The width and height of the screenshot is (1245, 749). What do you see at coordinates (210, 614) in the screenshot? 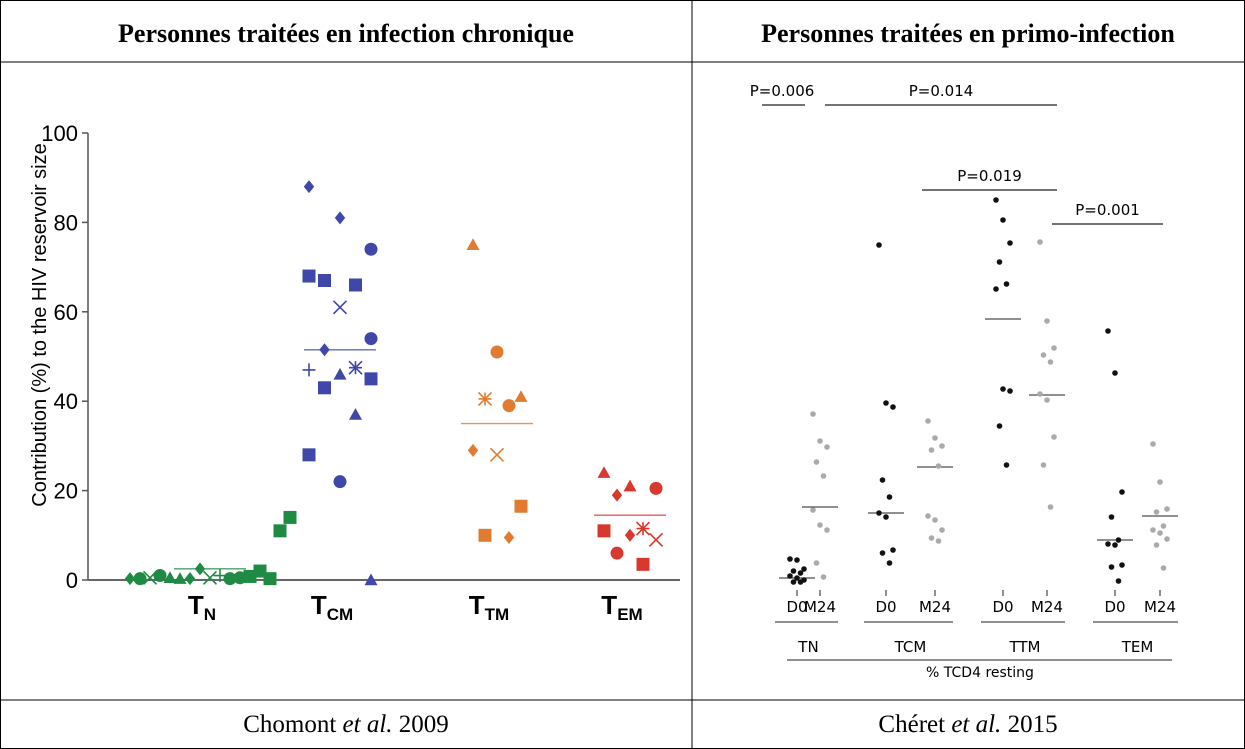
I see `x-tick-subscript: N` at bounding box center [210, 614].